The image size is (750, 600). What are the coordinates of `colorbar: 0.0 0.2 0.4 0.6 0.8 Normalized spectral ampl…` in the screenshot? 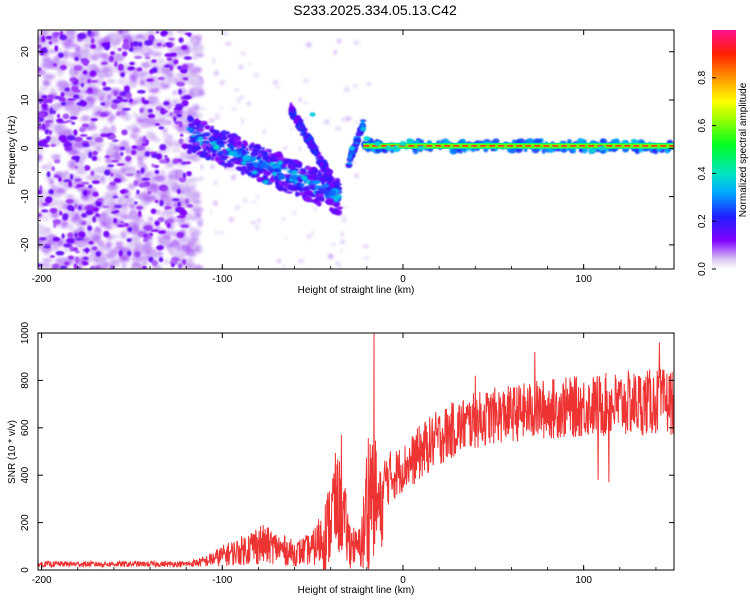 It's located at (723, 153).